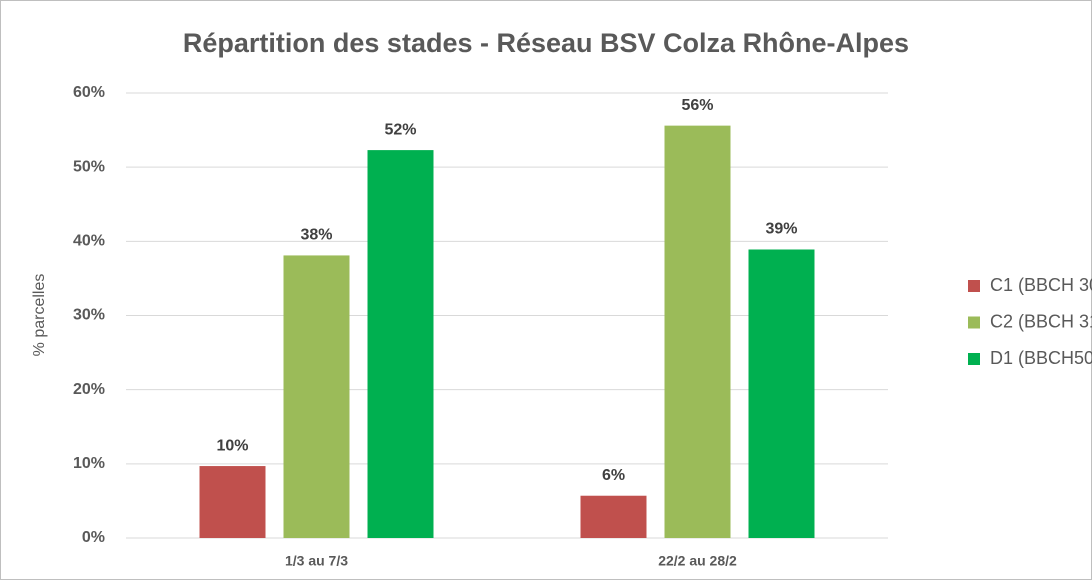 This screenshot has height=580, width=1092. I want to click on y-tick-label: 0%, so click(93, 537).